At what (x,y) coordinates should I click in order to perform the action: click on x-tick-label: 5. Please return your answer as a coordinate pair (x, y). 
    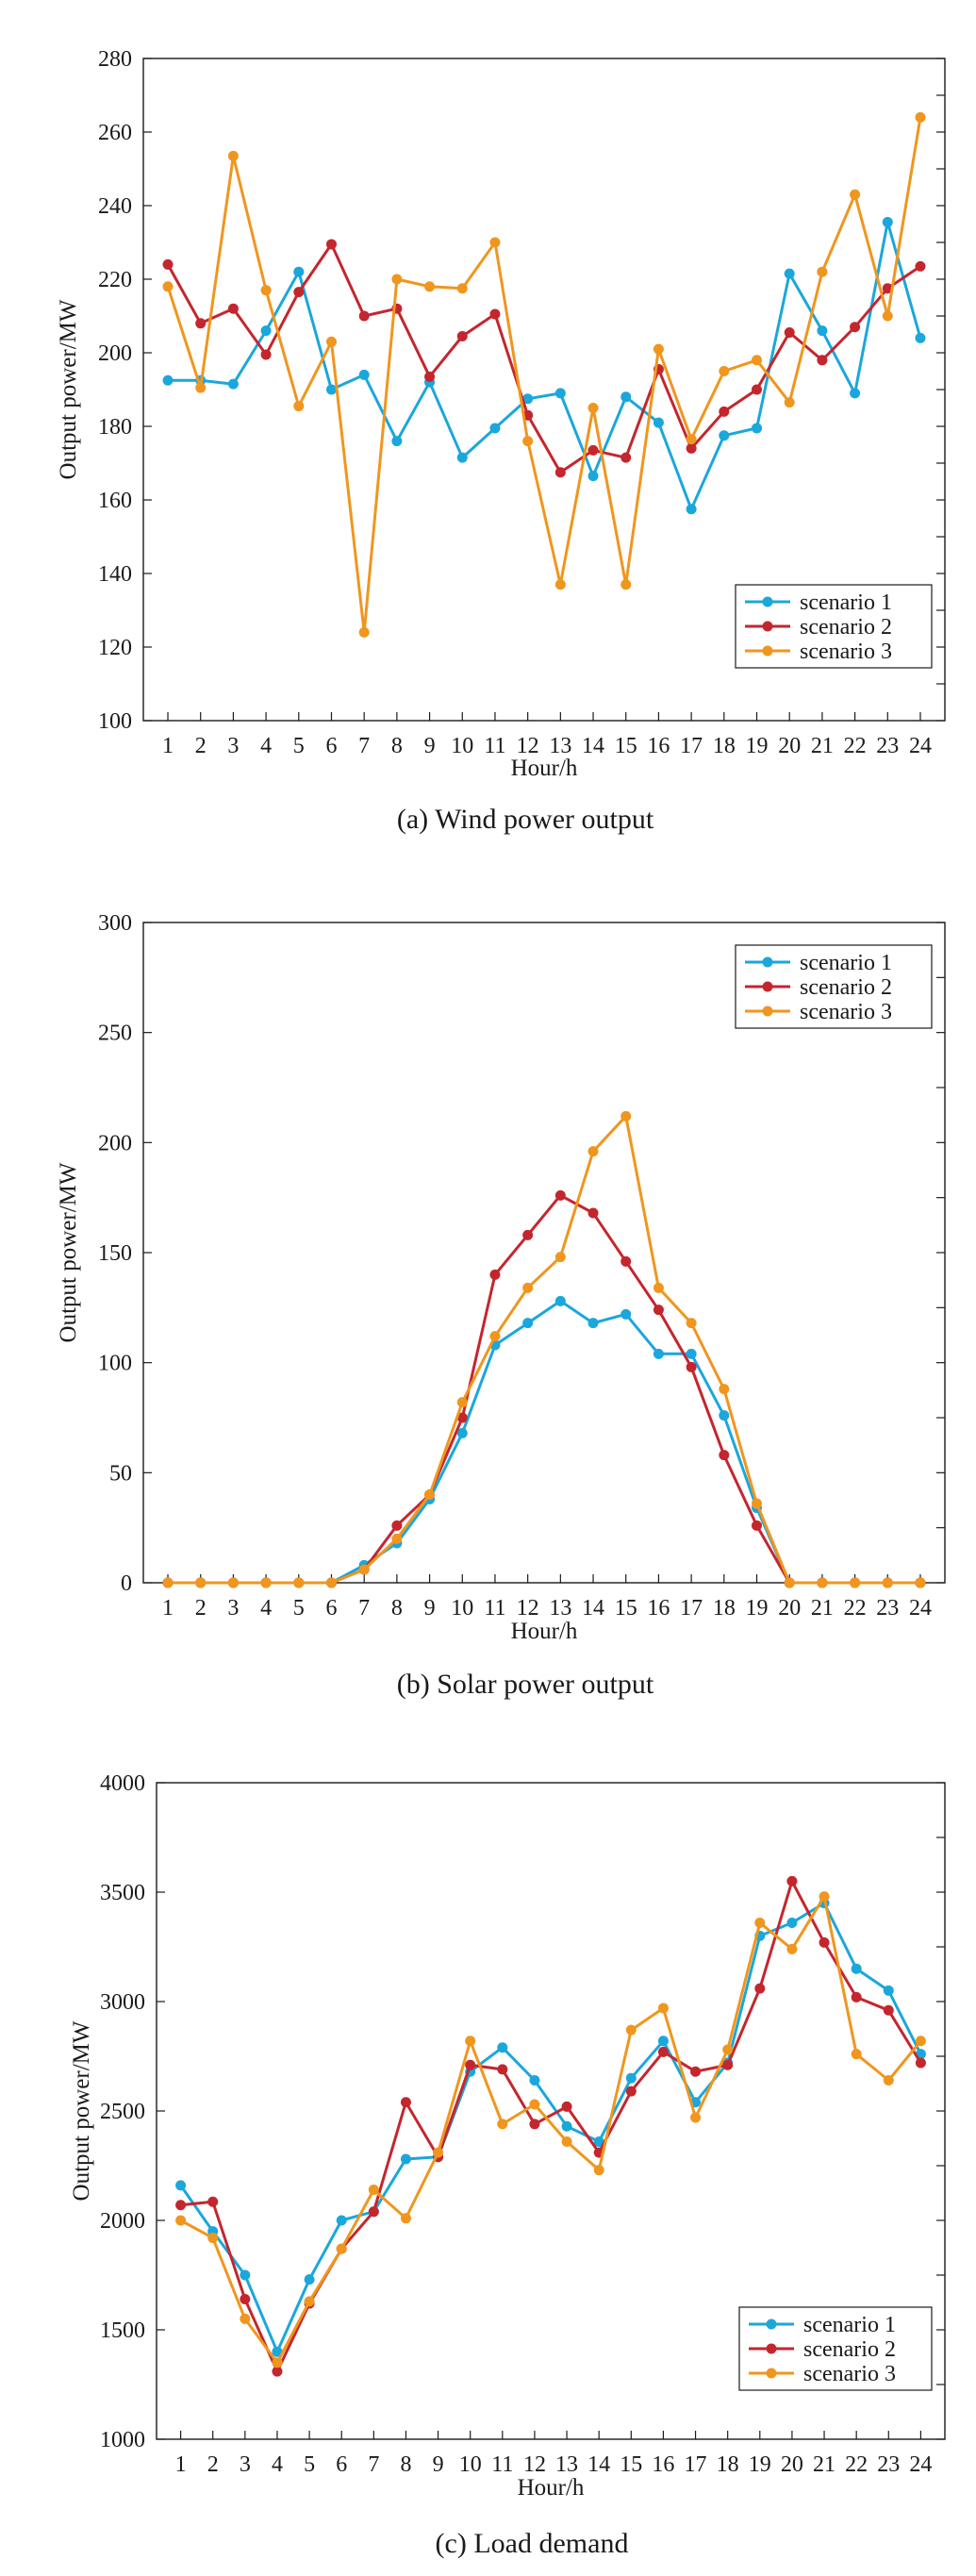
    Looking at the image, I should click on (299, 746).